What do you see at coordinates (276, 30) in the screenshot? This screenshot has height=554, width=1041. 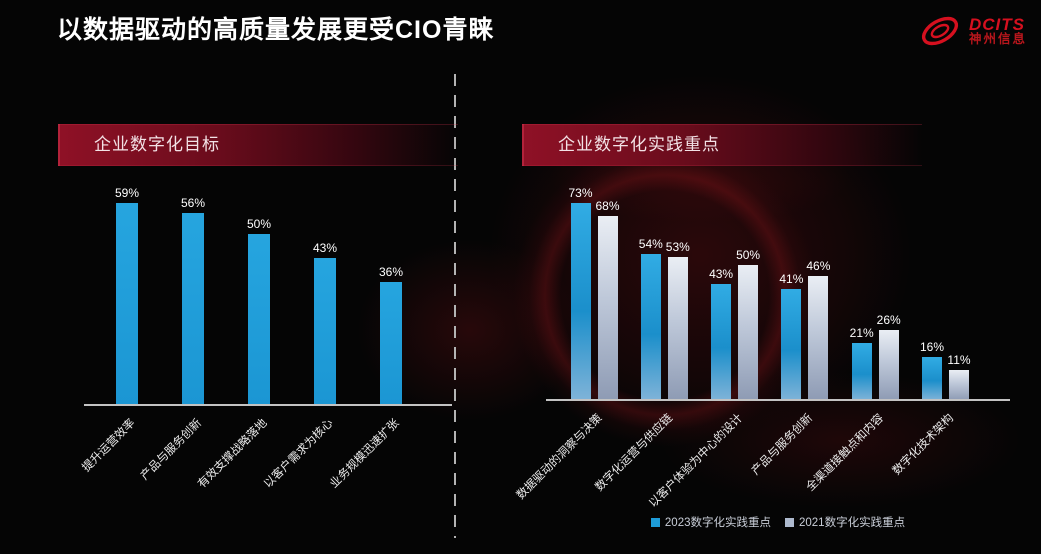 I see `slide-title: 以数据驱动的高质量发展更受CIO青睐` at bounding box center [276, 30].